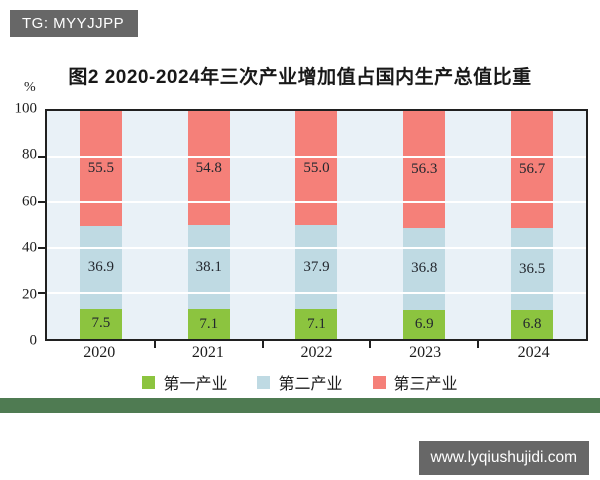  I want to click on stacked-bar: 7.1 37.9 55.0, so click(316, 225).